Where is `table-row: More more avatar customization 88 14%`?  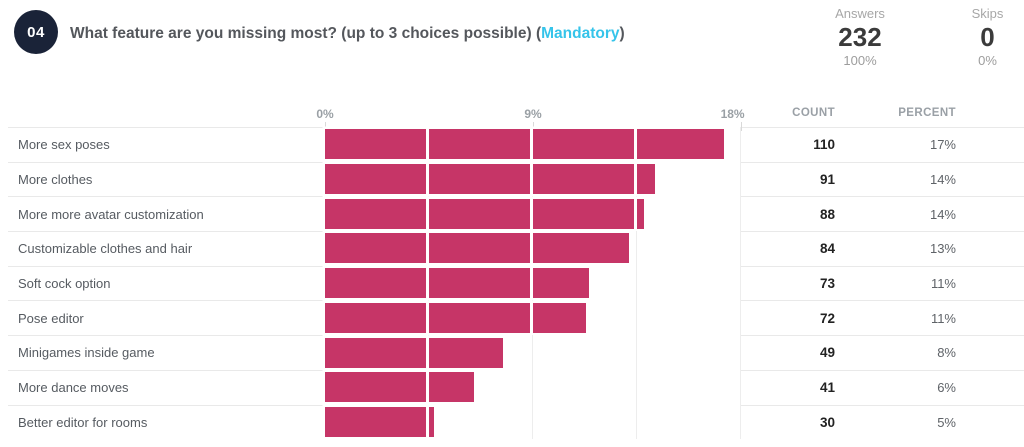 table-row: More more avatar customization 88 14% is located at coordinates (516, 214).